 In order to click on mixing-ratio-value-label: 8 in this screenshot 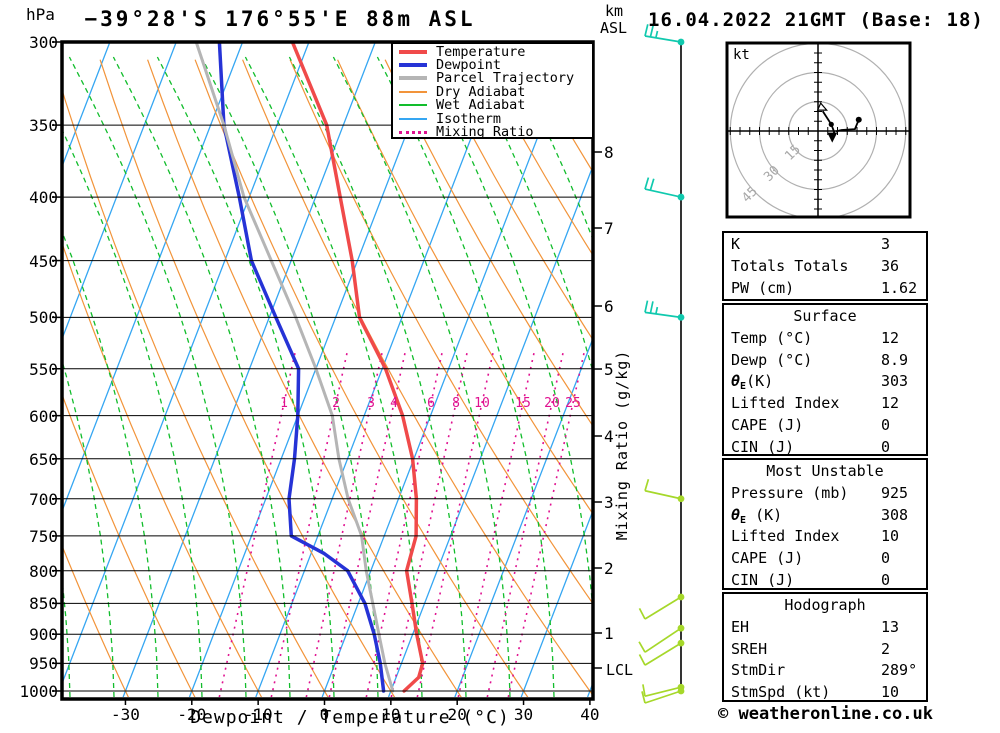, I will do `click(456, 403)`.